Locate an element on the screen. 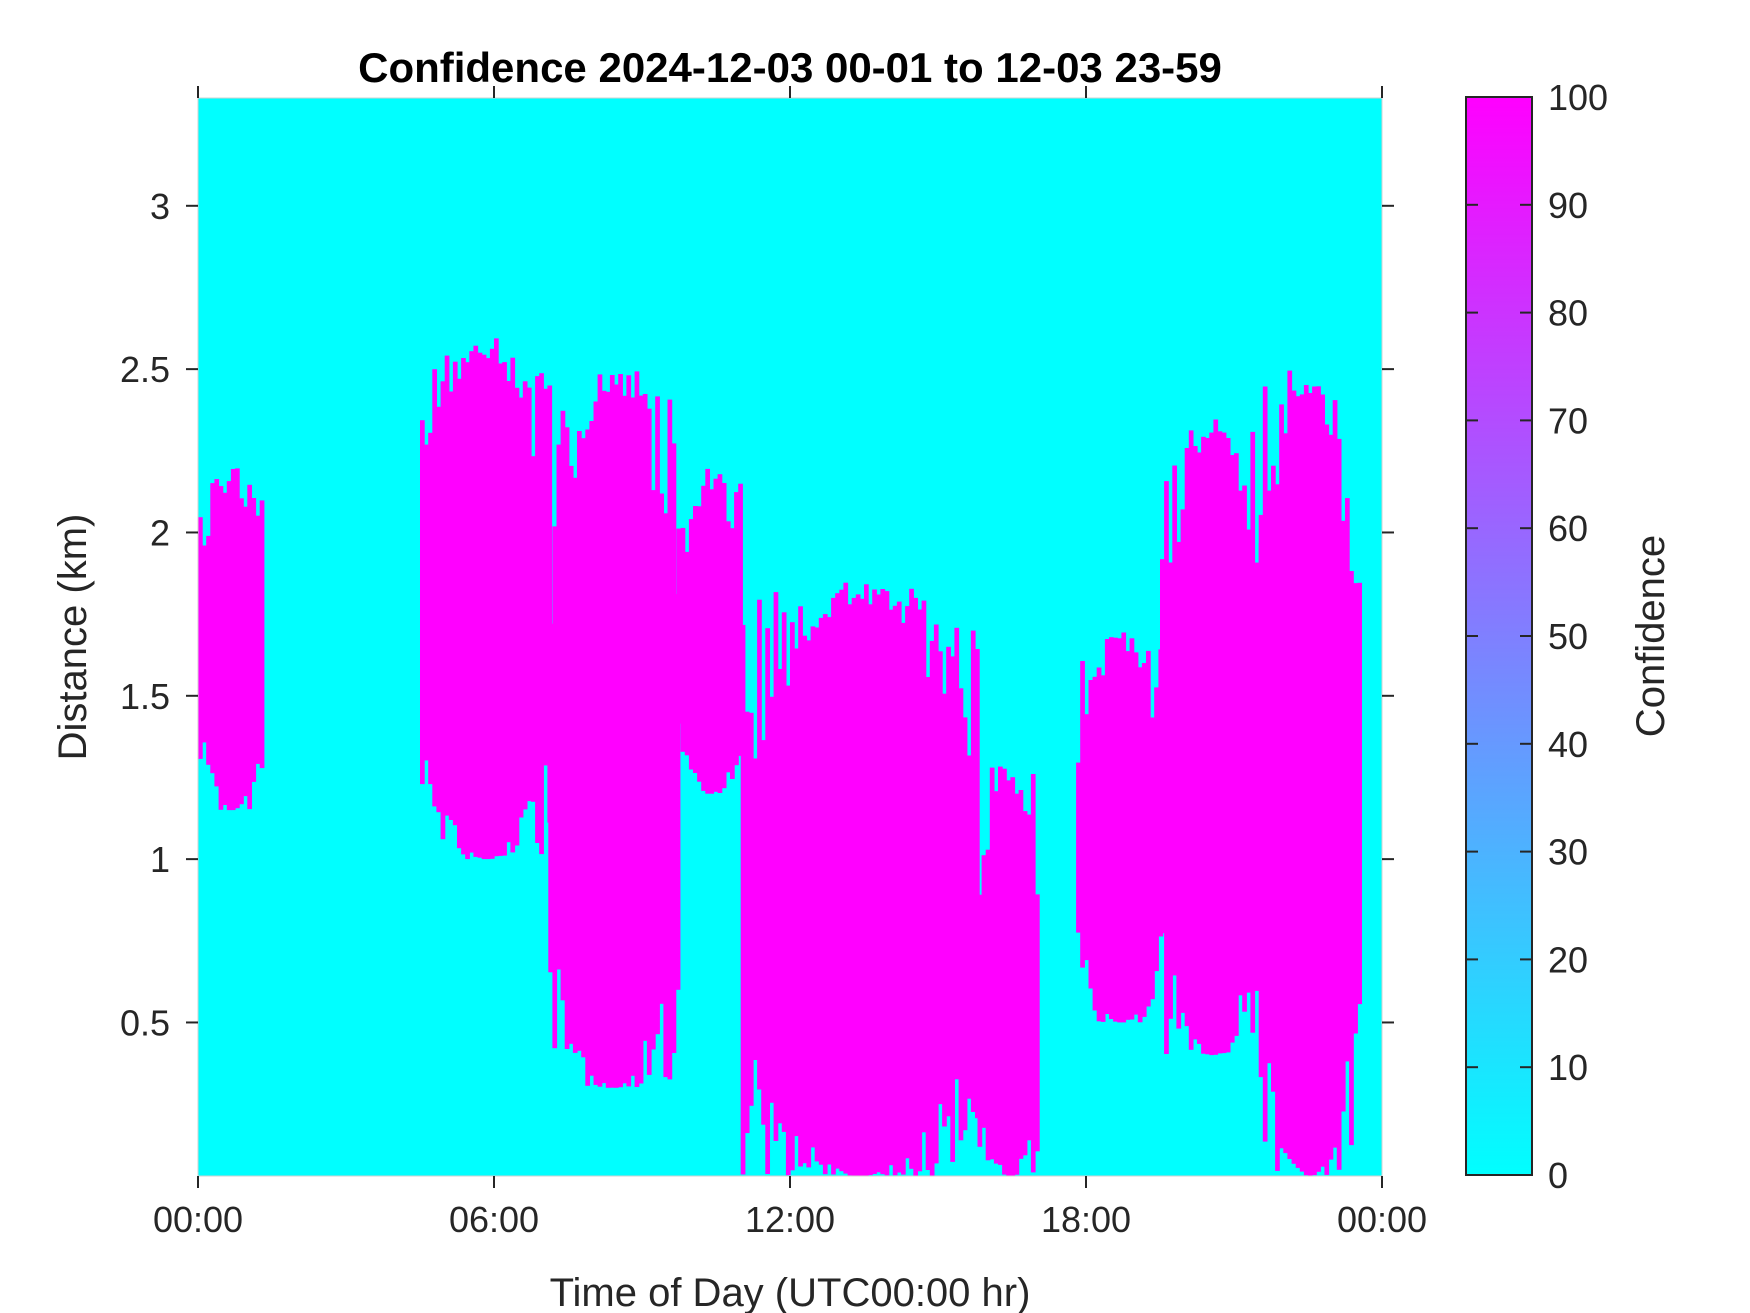 The height and width of the screenshot is (1313, 1750). x-tick-label: 12:00 is located at coordinates (790, 1219).